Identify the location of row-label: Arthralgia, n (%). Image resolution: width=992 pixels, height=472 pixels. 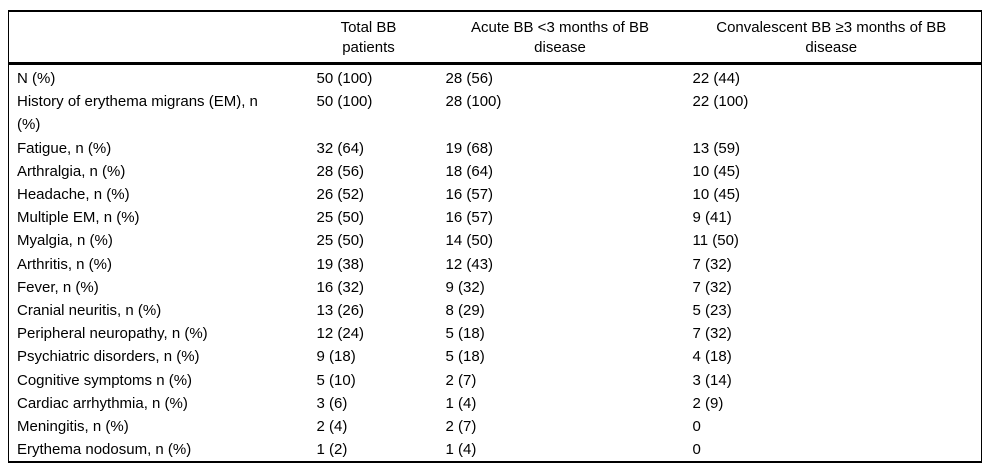
(71, 171).